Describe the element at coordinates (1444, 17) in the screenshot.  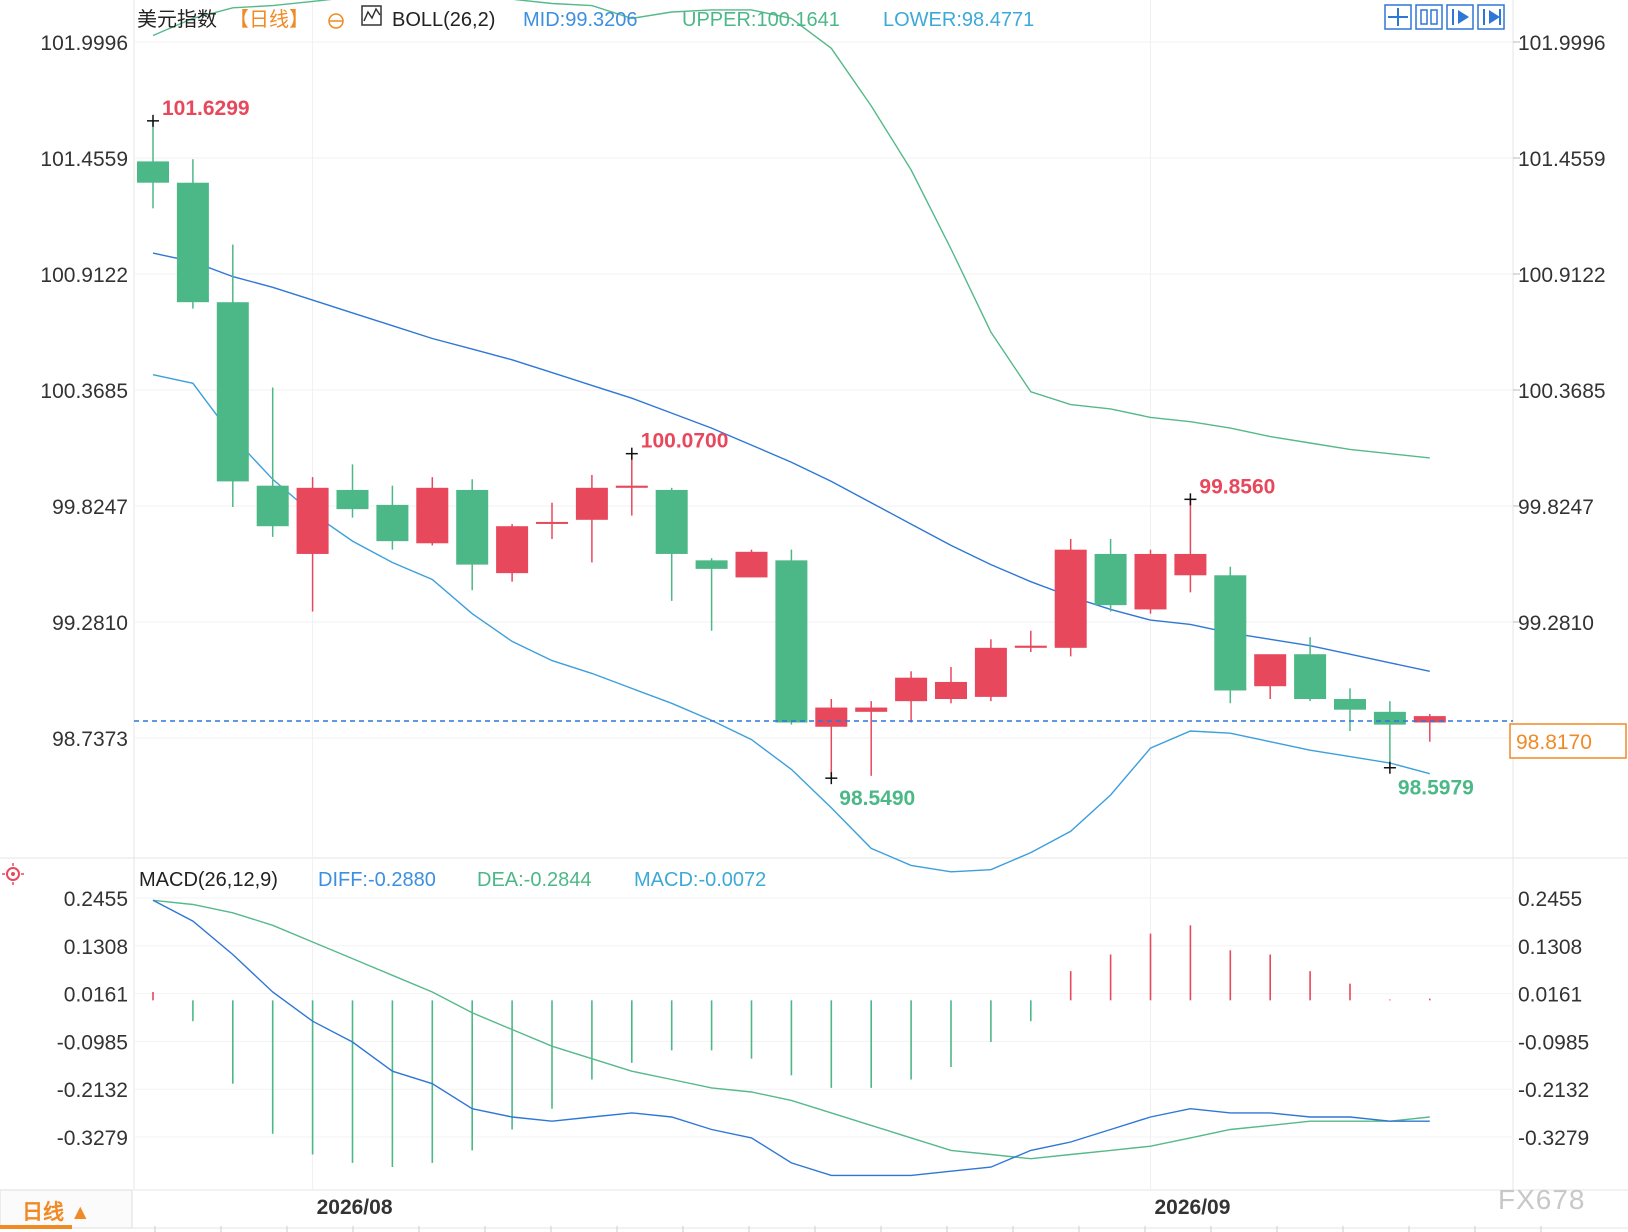
I see `chart-toolbar` at that location.